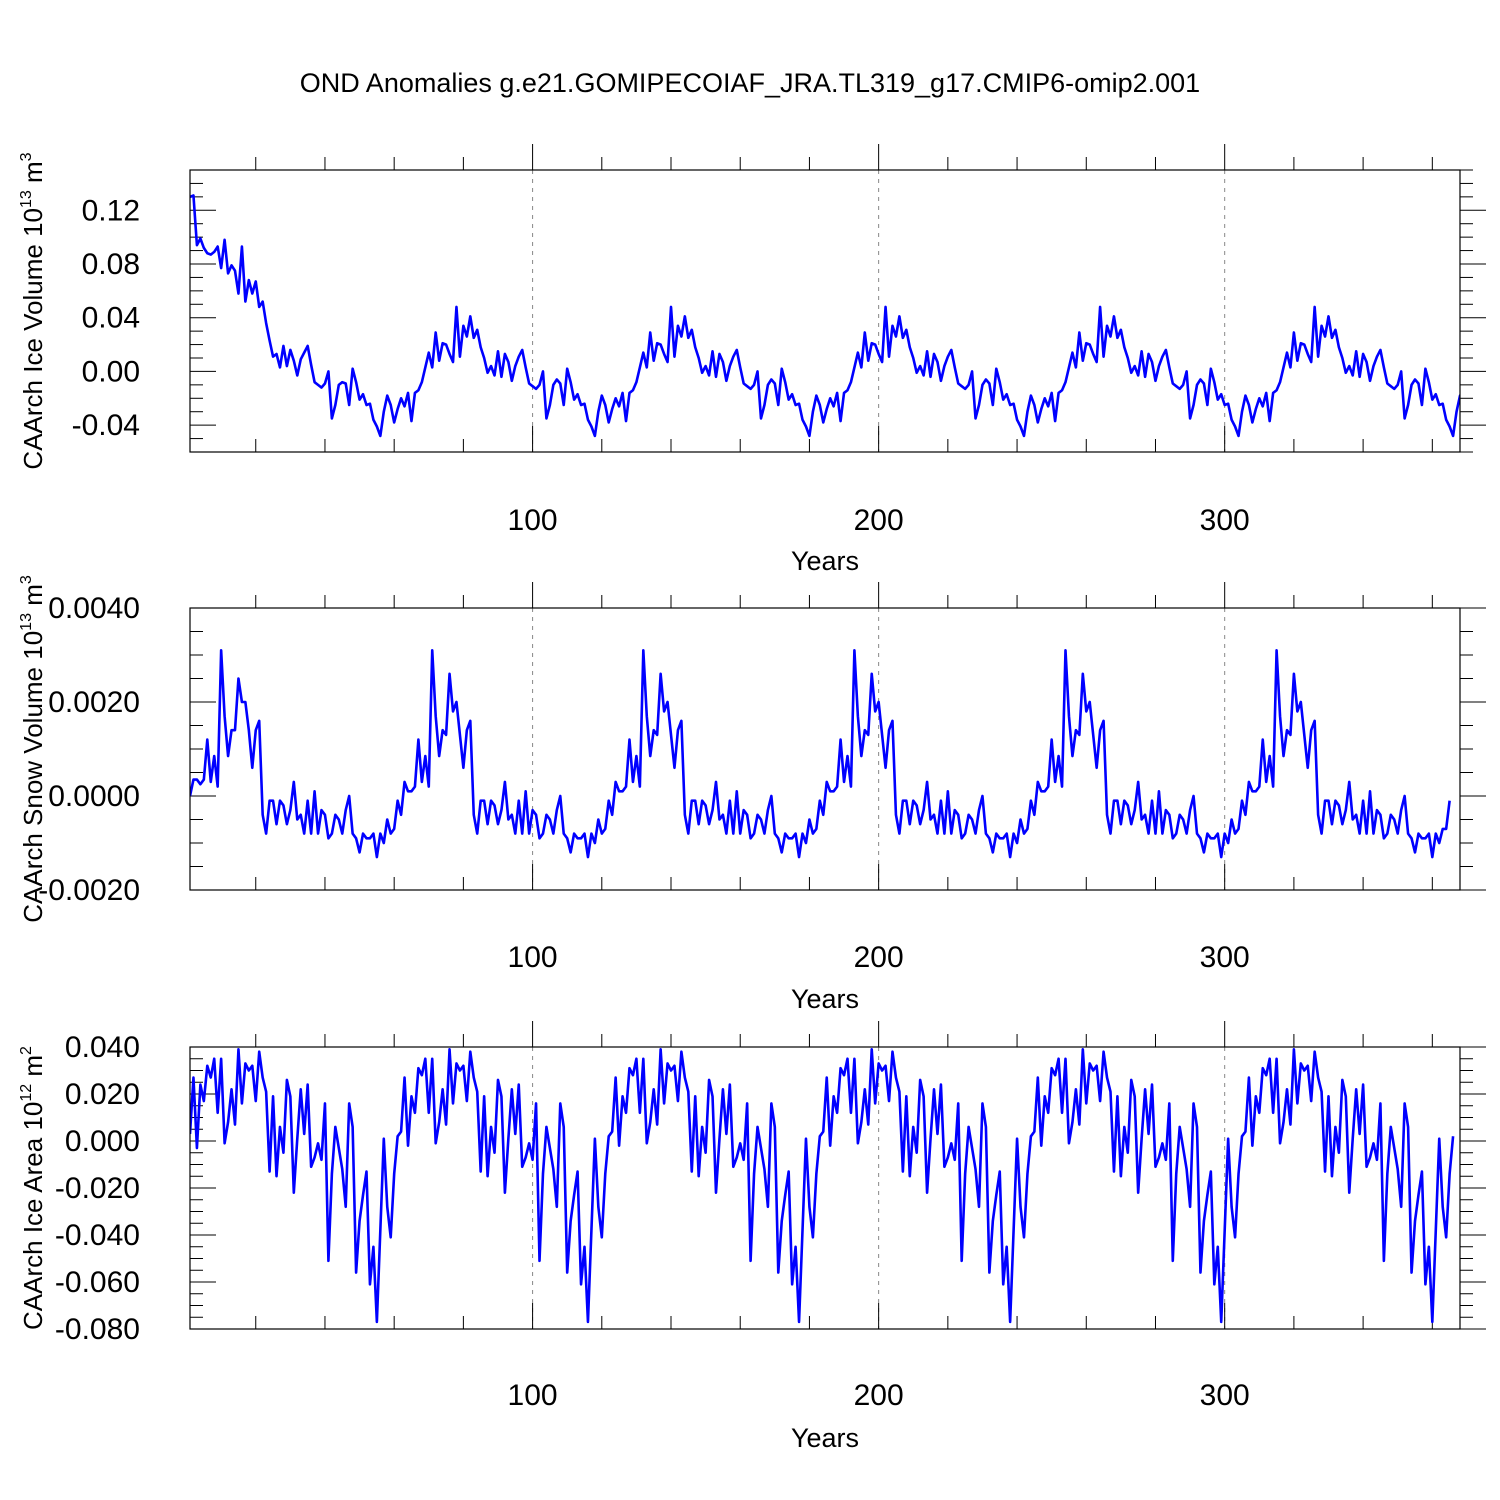 The width and height of the screenshot is (1500, 1500). Describe the element at coordinates (102, 1141) in the screenshot. I see `y-tick-label: 0.000` at that location.